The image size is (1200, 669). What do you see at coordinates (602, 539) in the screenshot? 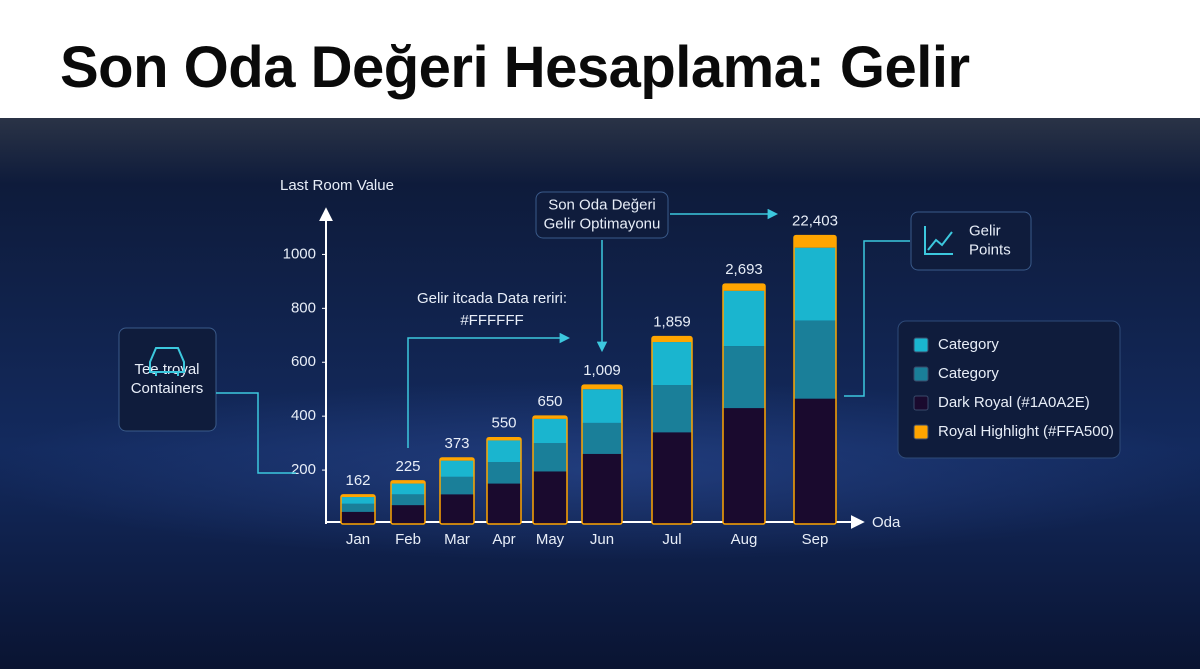
I see `x-tick-label: Jun` at bounding box center [602, 539].